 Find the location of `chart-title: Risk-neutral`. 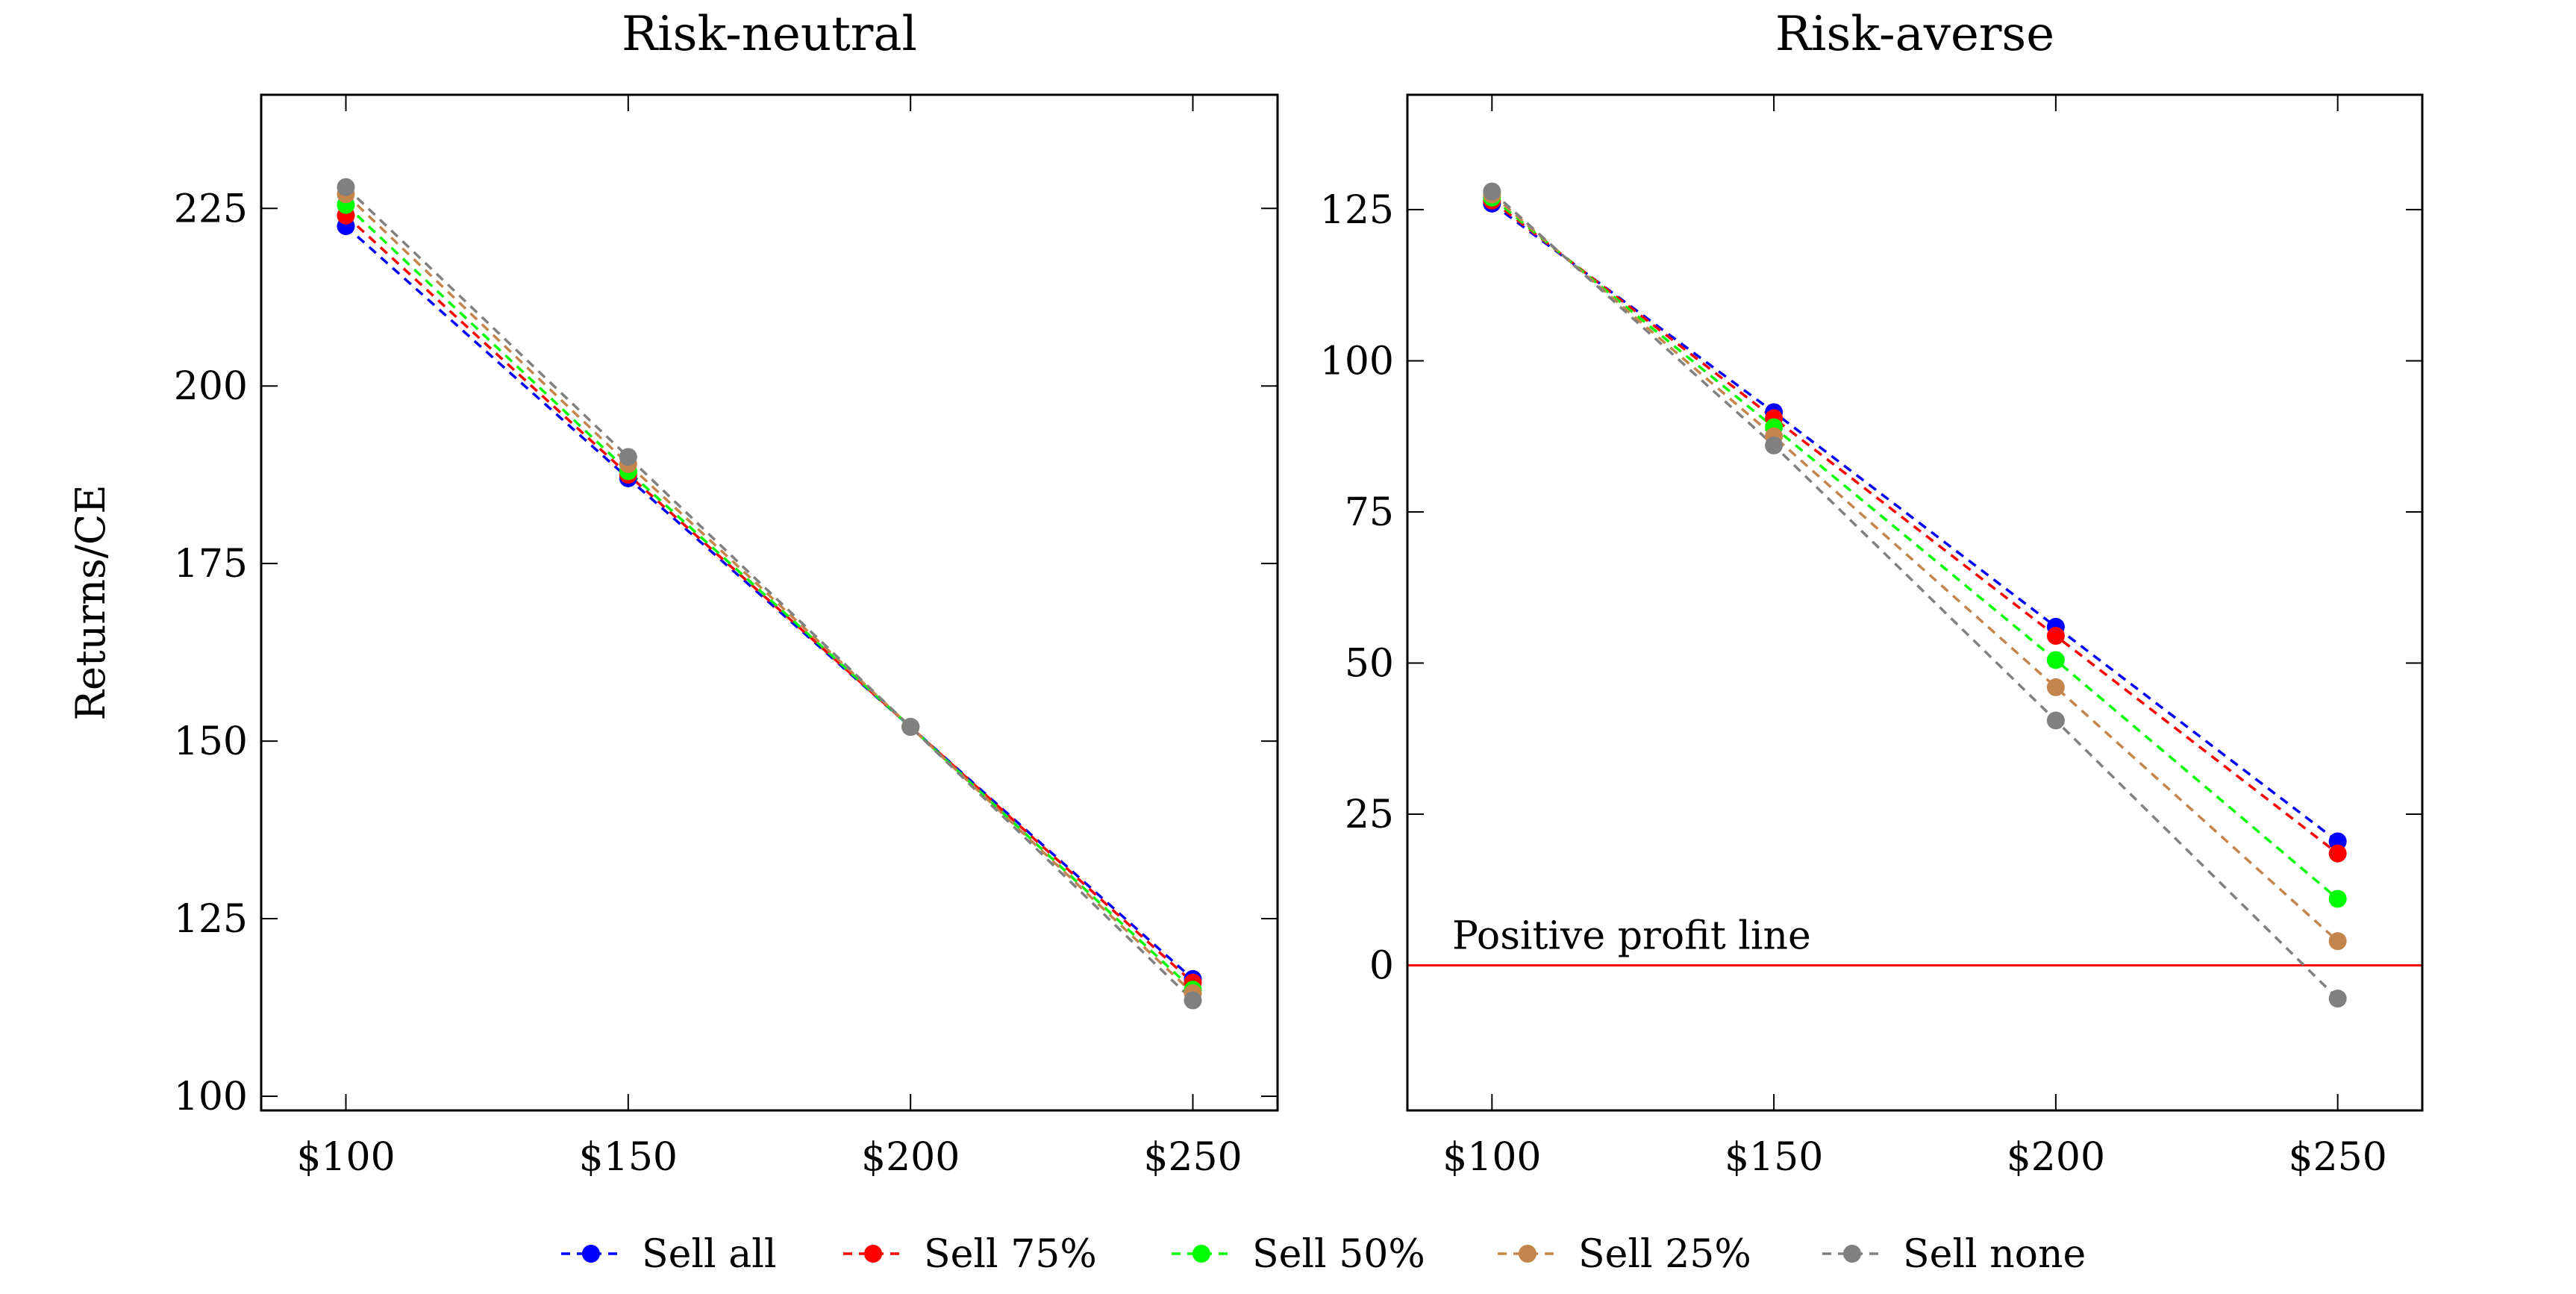

chart-title: Risk-neutral is located at coordinates (769, 34).